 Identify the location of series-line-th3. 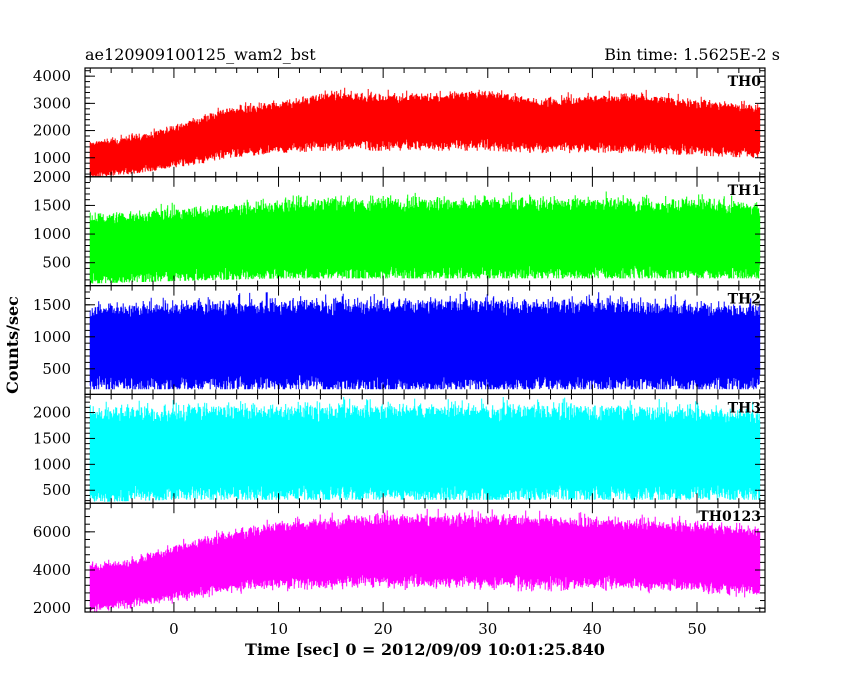
(425, 449).